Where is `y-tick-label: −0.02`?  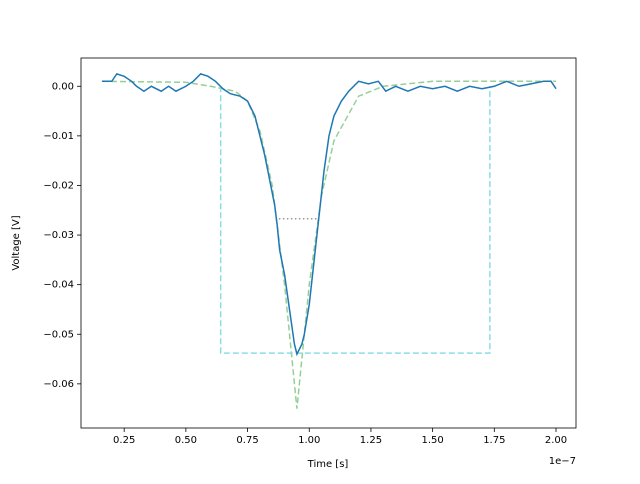 y-tick-label: −0.02 is located at coordinates (58, 185).